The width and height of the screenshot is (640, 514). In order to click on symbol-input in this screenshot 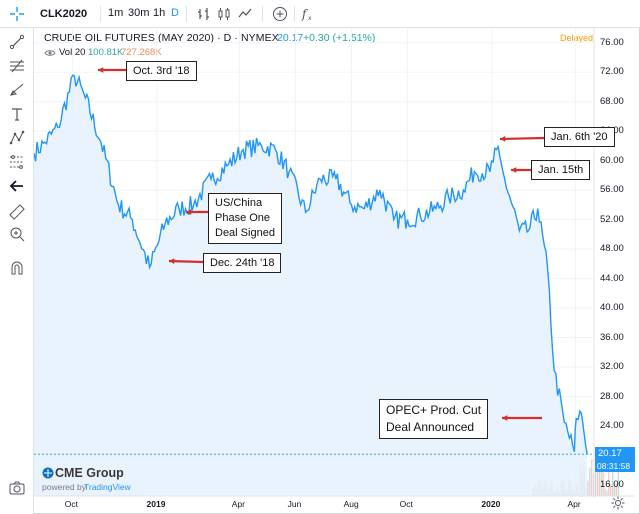, I will do `click(67, 14)`.